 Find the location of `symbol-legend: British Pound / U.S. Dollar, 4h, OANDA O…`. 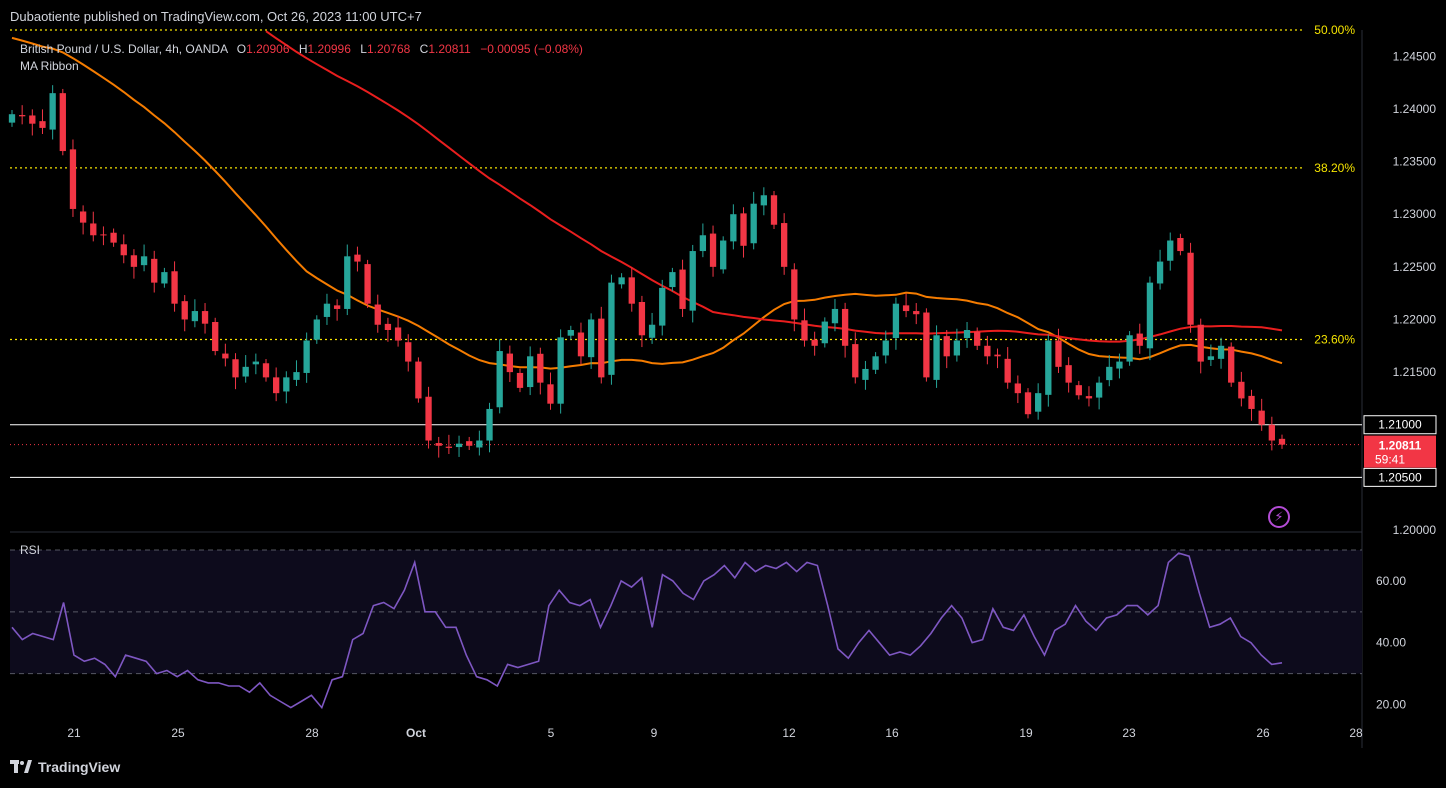

symbol-legend: British Pound / U.S. Dollar, 4h, OANDA O… is located at coordinates (301, 49).